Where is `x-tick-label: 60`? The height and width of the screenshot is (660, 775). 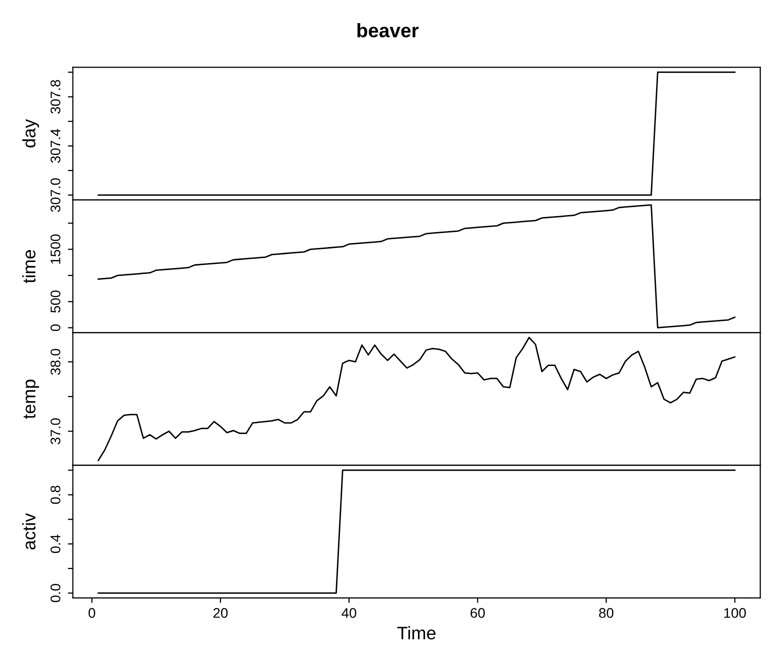
x-tick-label: 60 is located at coordinates (477, 613).